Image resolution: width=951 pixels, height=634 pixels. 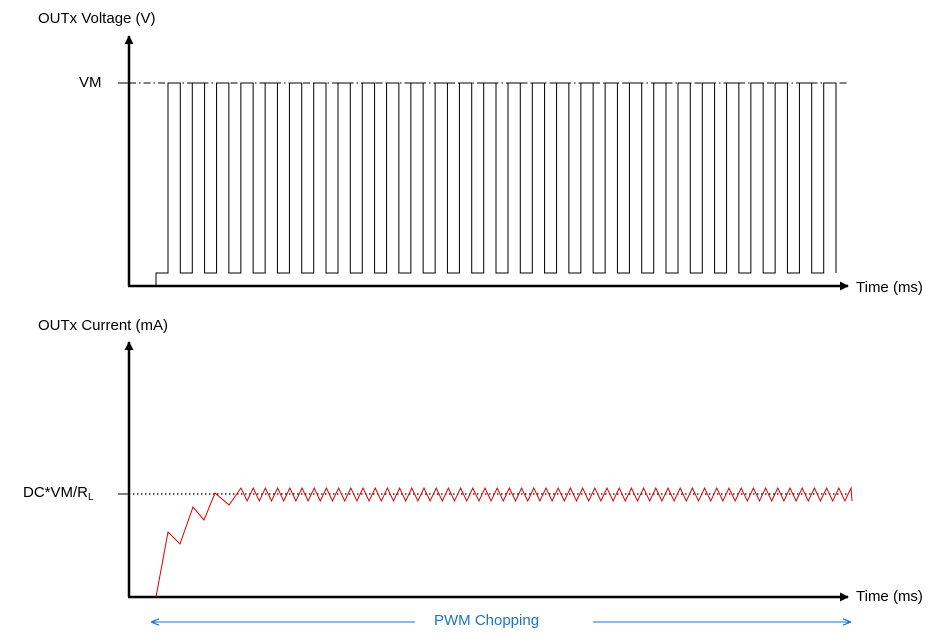 What do you see at coordinates (97, 18) in the screenshot?
I see `voltage-y-axis-label: OUTx Voltage (V)` at bounding box center [97, 18].